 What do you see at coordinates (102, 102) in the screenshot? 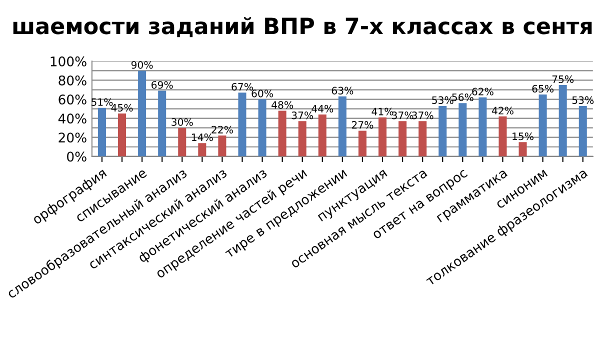
I see `data-label: 51%` at bounding box center [102, 102].